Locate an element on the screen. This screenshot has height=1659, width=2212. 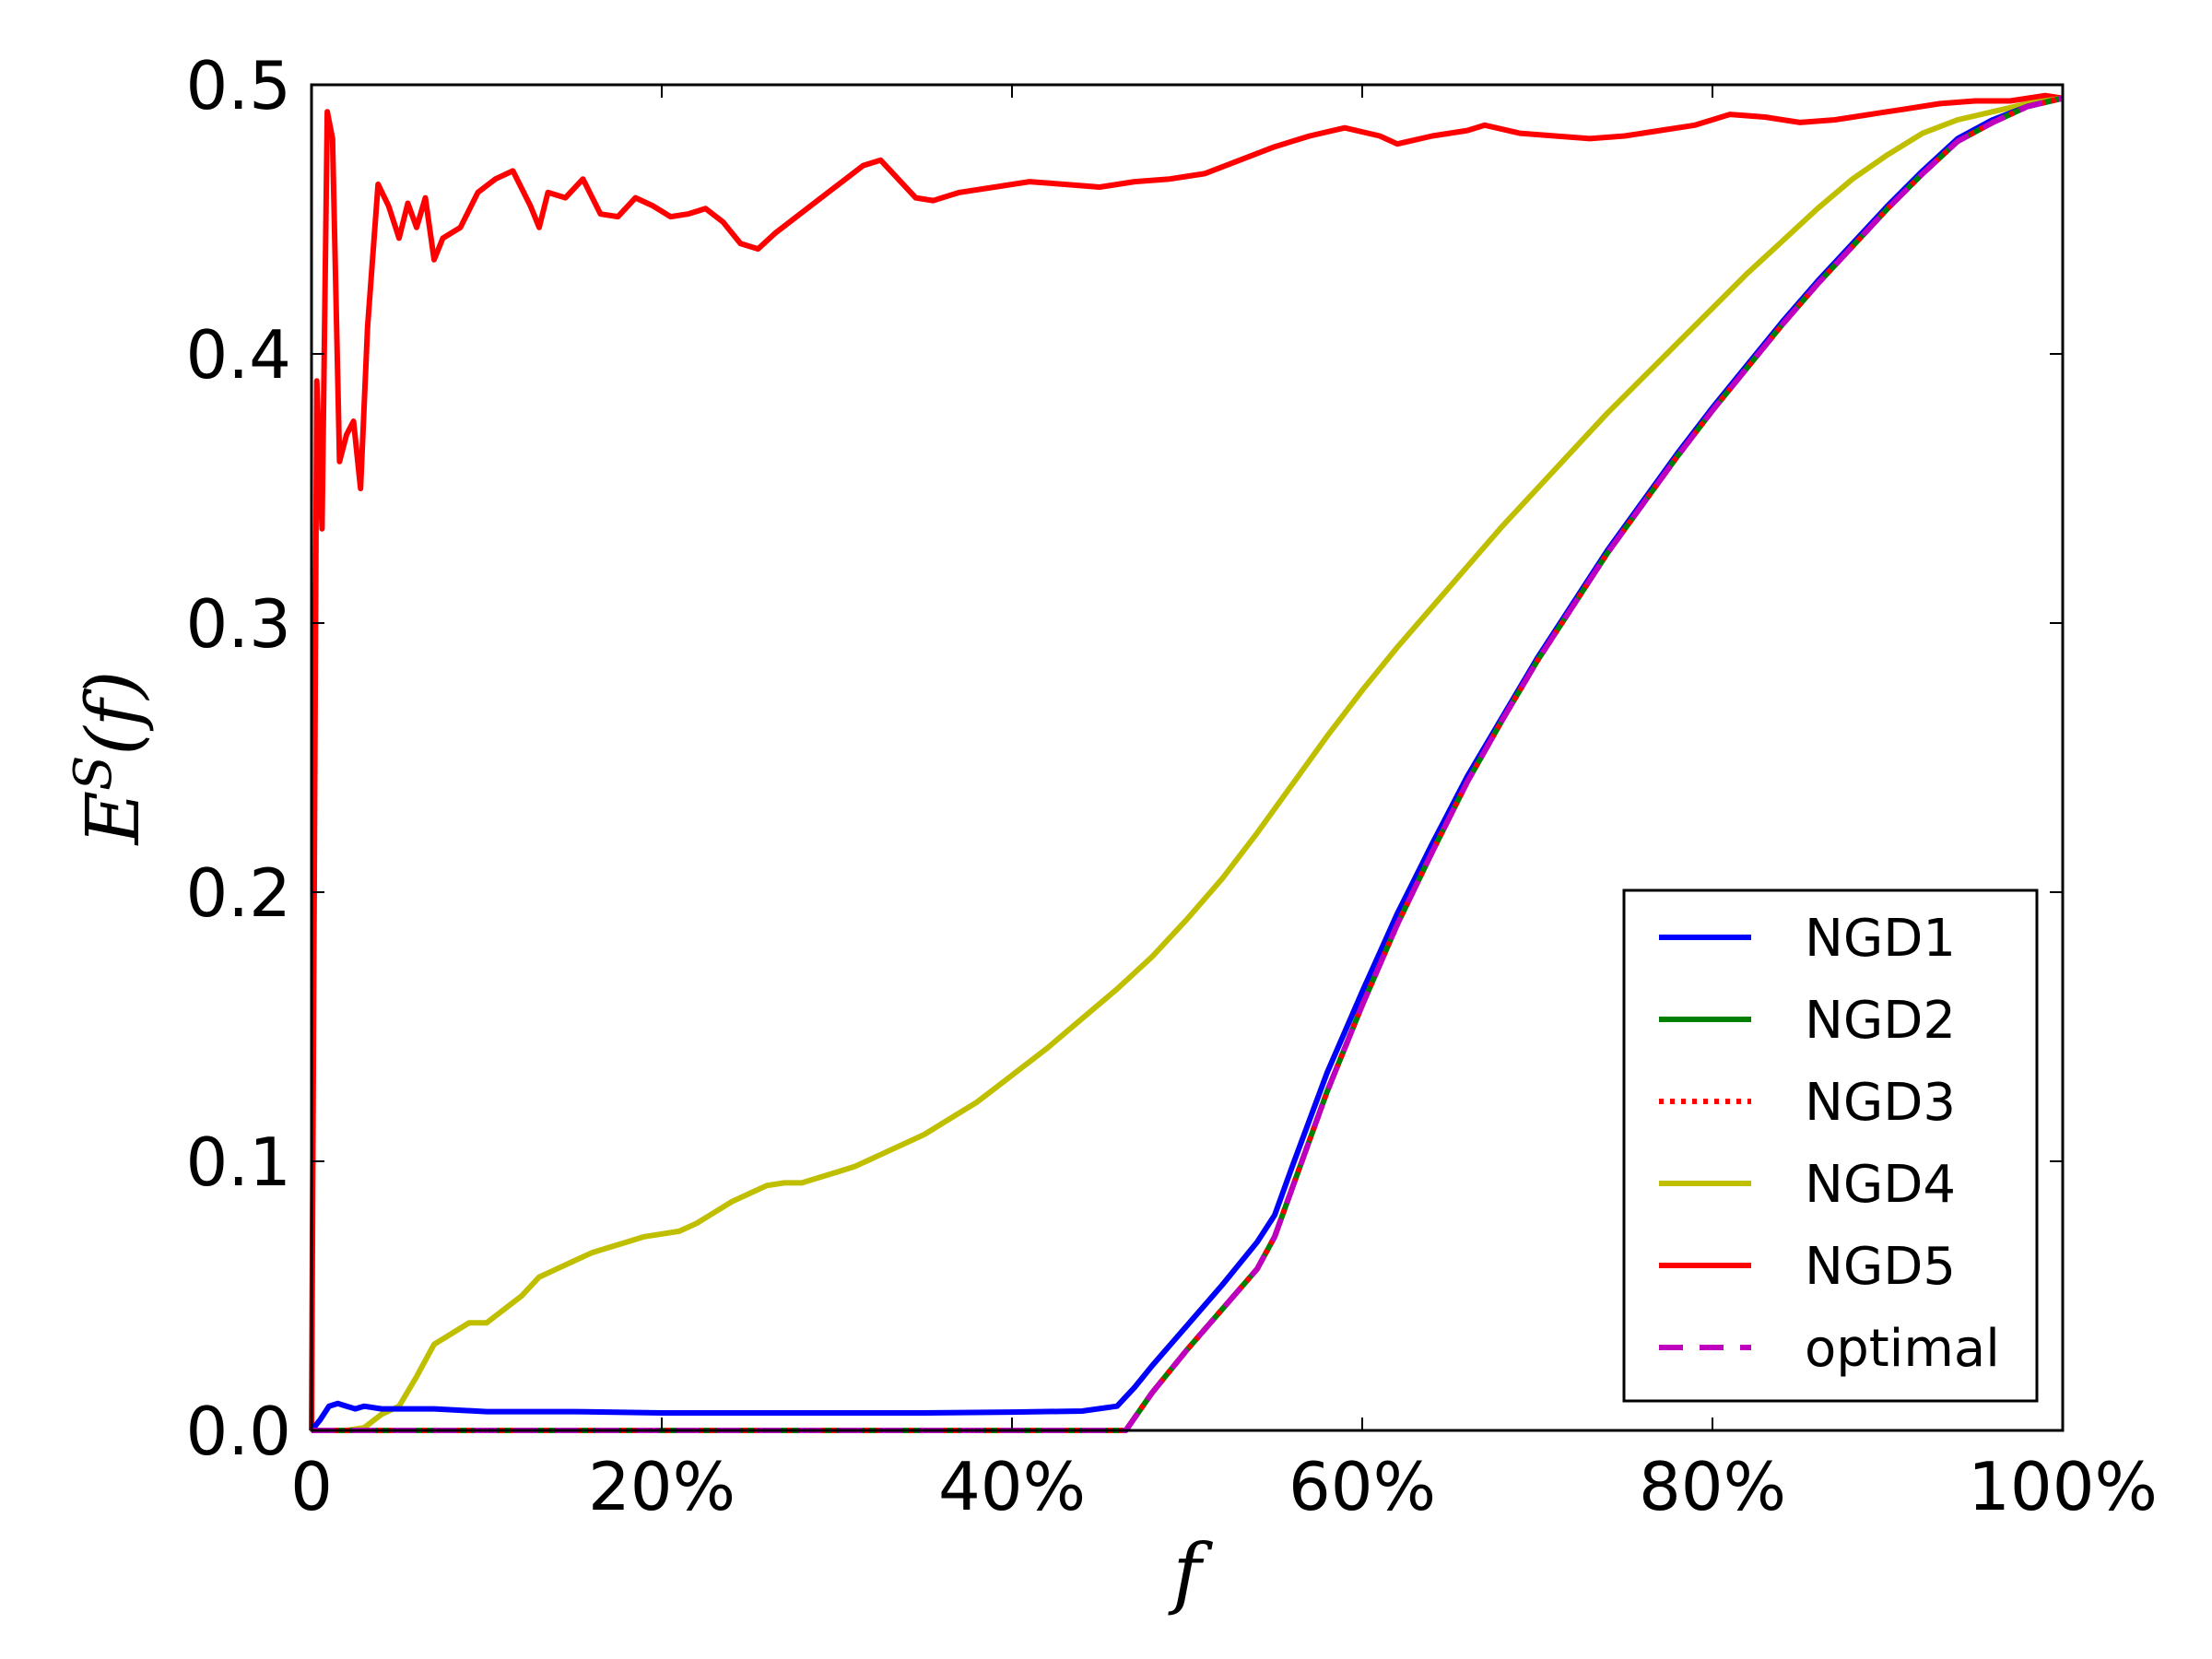
legend-entry-ngd4: NGD4 is located at coordinates (1807, 1185).